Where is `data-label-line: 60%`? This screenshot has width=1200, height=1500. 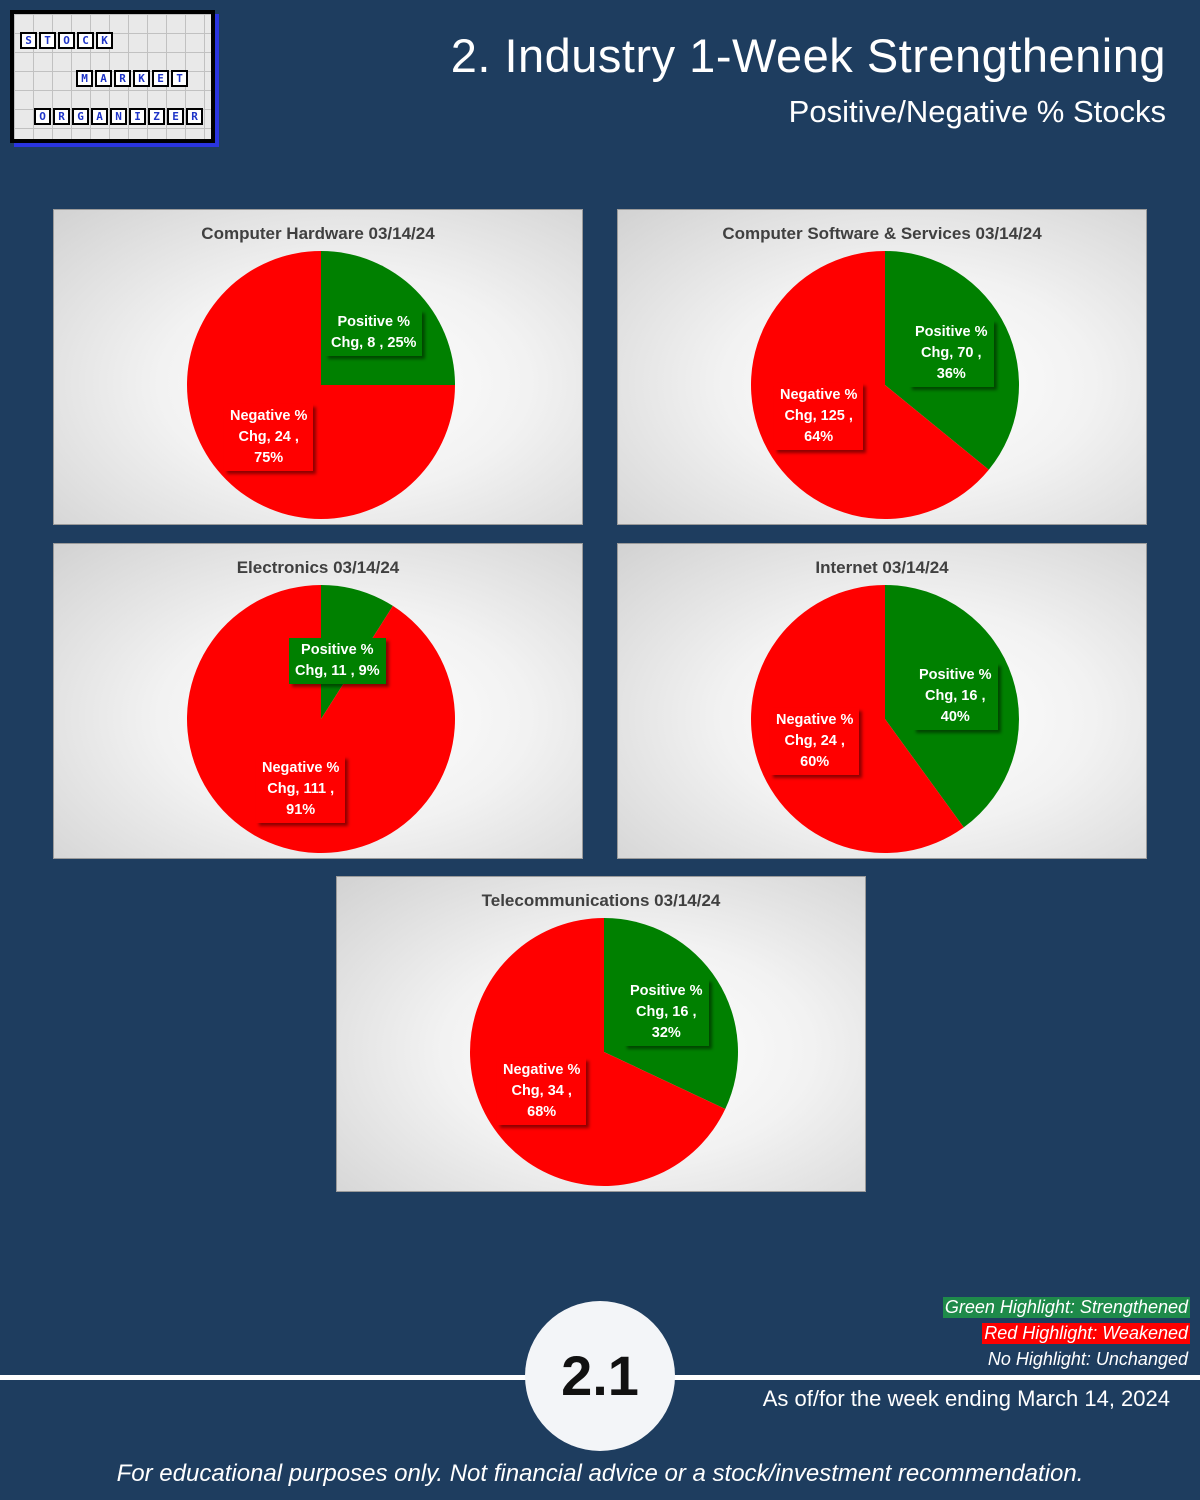
data-label-line: 60% is located at coordinates (815, 762).